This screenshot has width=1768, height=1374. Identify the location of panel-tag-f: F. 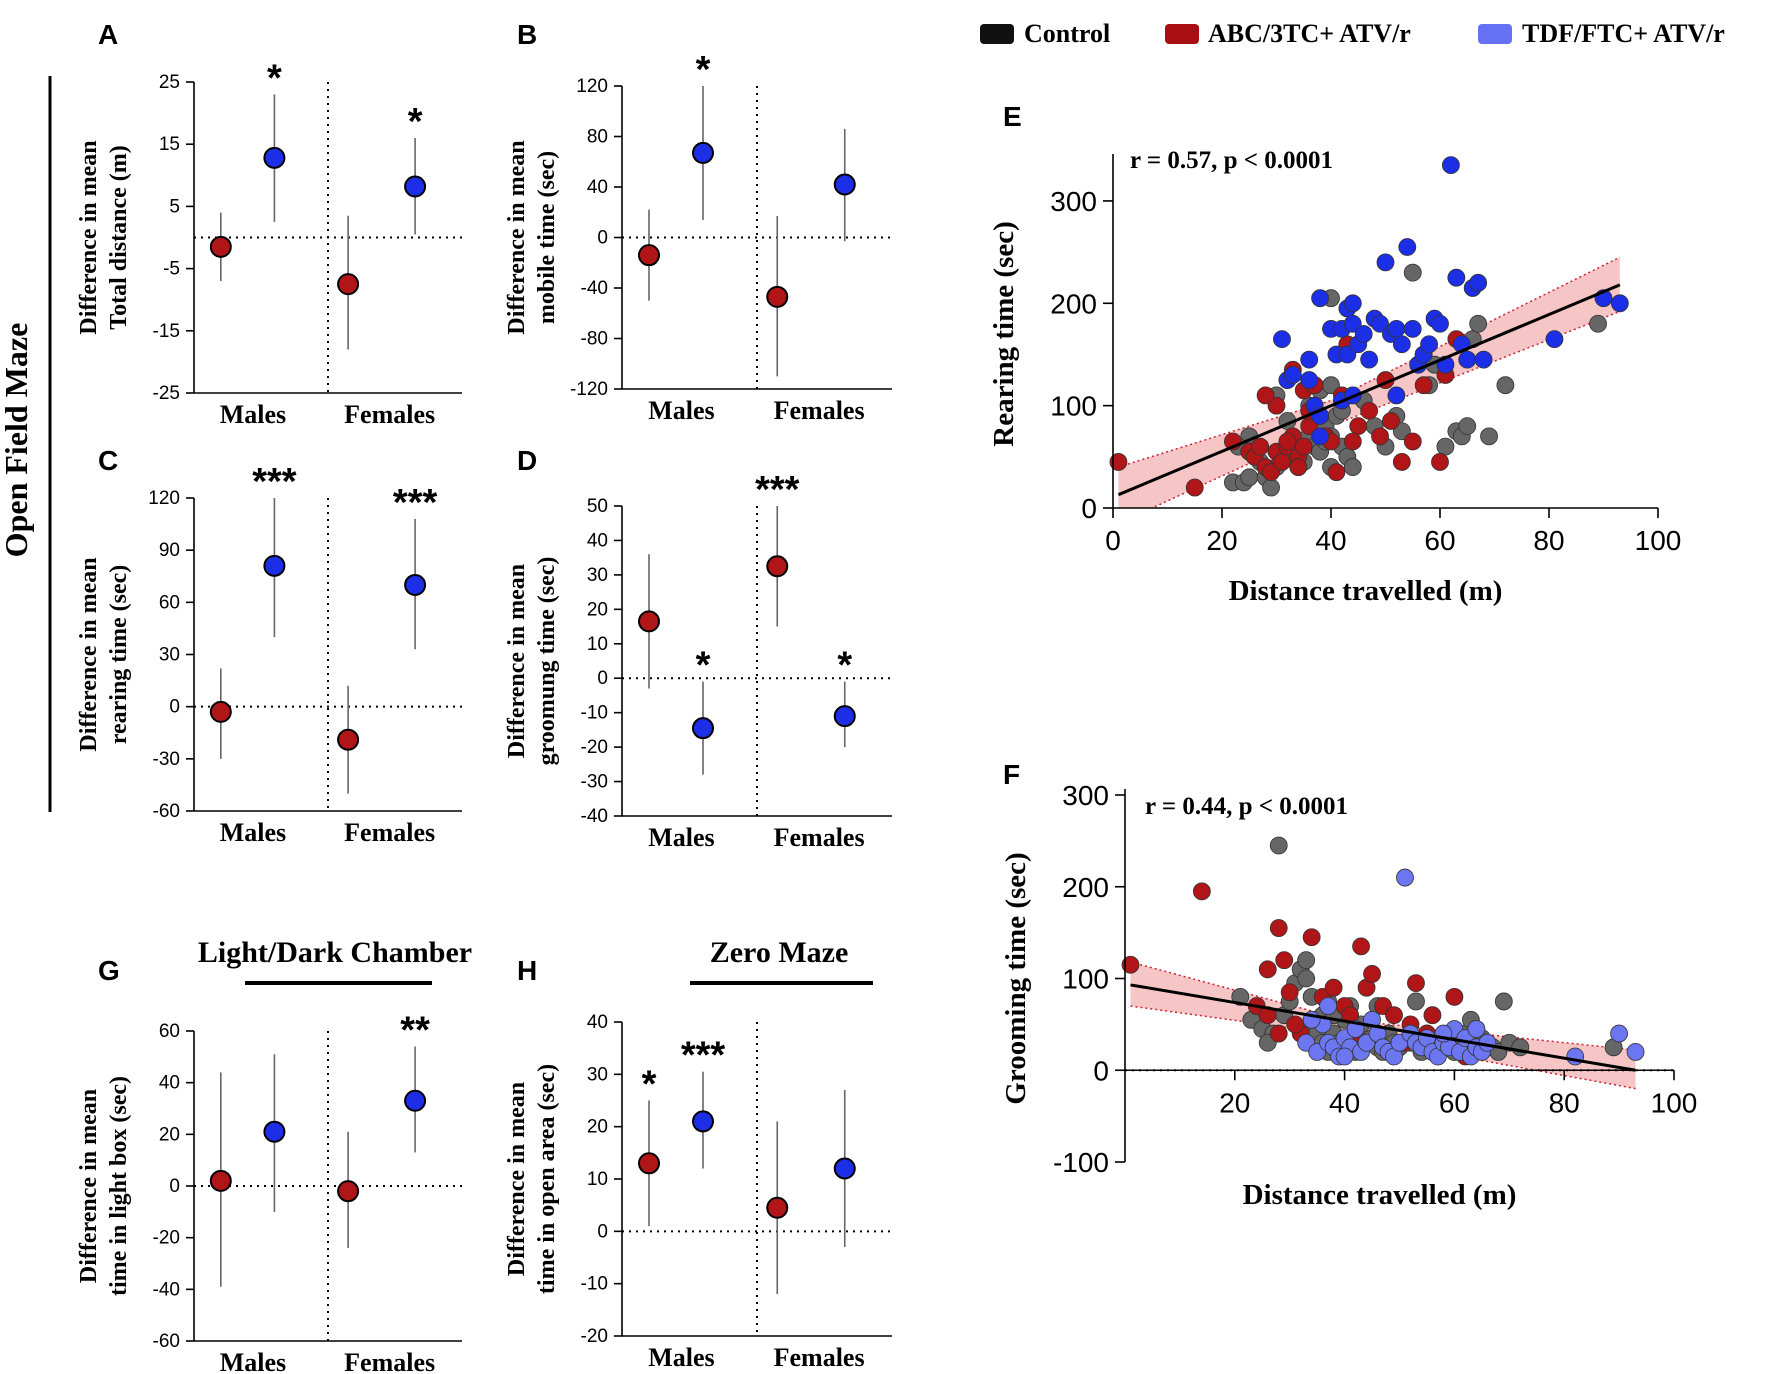
(1011, 774).